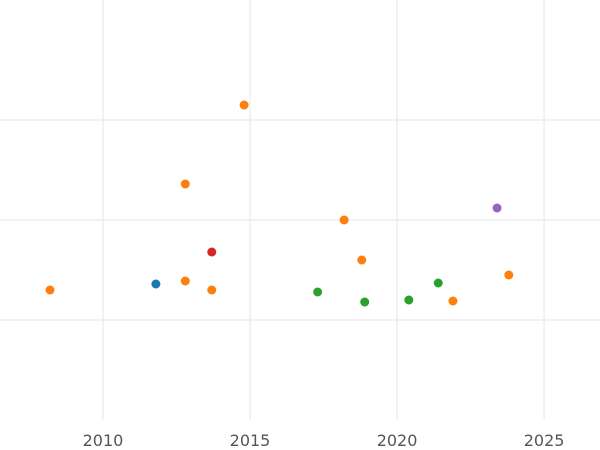 The height and width of the screenshot is (450, 600). I want to click on data-point-s1-p2, so click(185, 184).